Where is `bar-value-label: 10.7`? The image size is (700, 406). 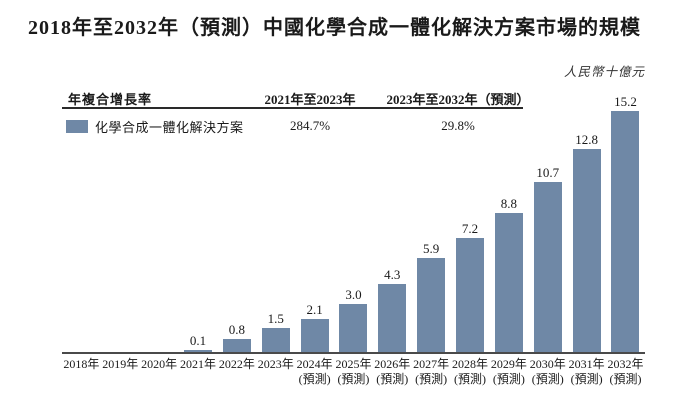
bar-value-label: 10.7 is located at coordinates (548, 172).